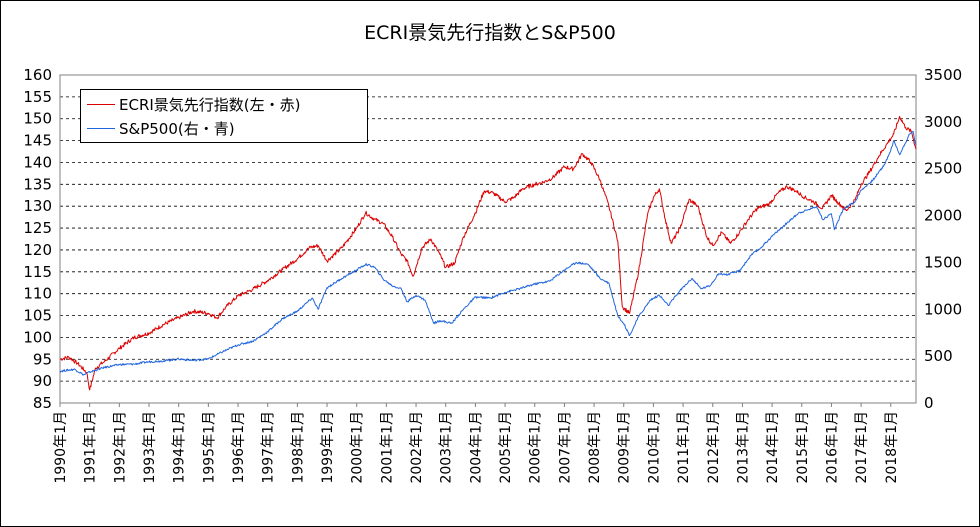 The image size is (980, 527). Describe the element at coordinates (743, 447) in the screenshot. I see `x-tick-label: 2013年1月` at that location.